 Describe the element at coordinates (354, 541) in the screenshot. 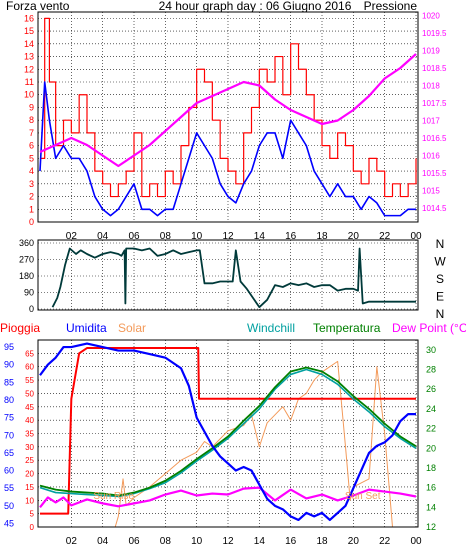

I see `climate-x-tick: 20` at that location.